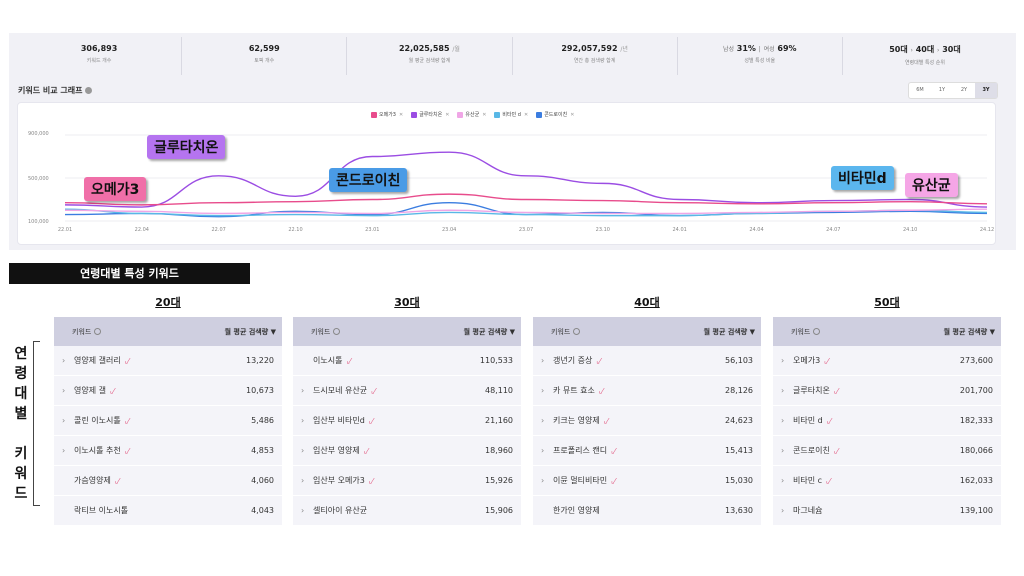 The height and width of the screenshot is (576, 1024). I want to click on keyword-label: 임산부 오메가3, so click(339, 480).